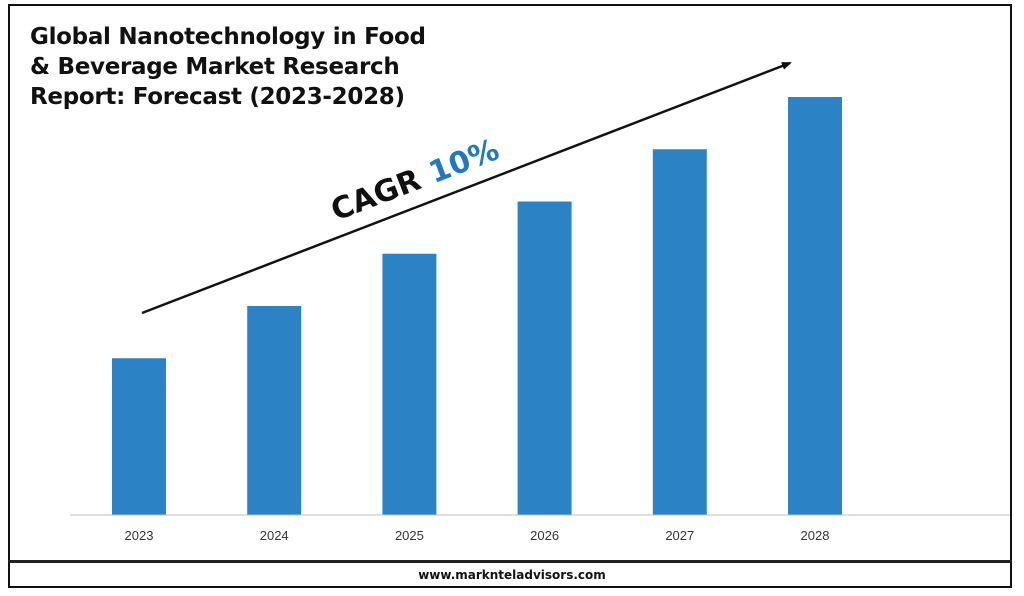 Image resolution: width=1024 pixels, height=596 pixels. What do you see at coordinates (274, 410) in the screenshot?
I see `bar-2024` at bounding box center [274, 410].